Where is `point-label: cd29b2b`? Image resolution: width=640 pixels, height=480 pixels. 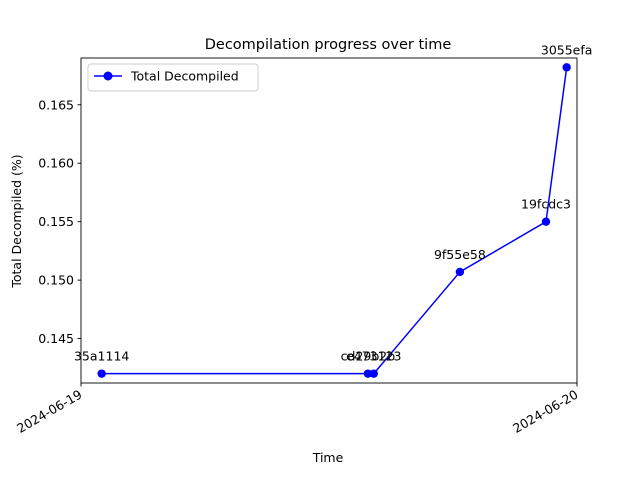 point-label: cd29b2b is located at coordinates (368, 356).